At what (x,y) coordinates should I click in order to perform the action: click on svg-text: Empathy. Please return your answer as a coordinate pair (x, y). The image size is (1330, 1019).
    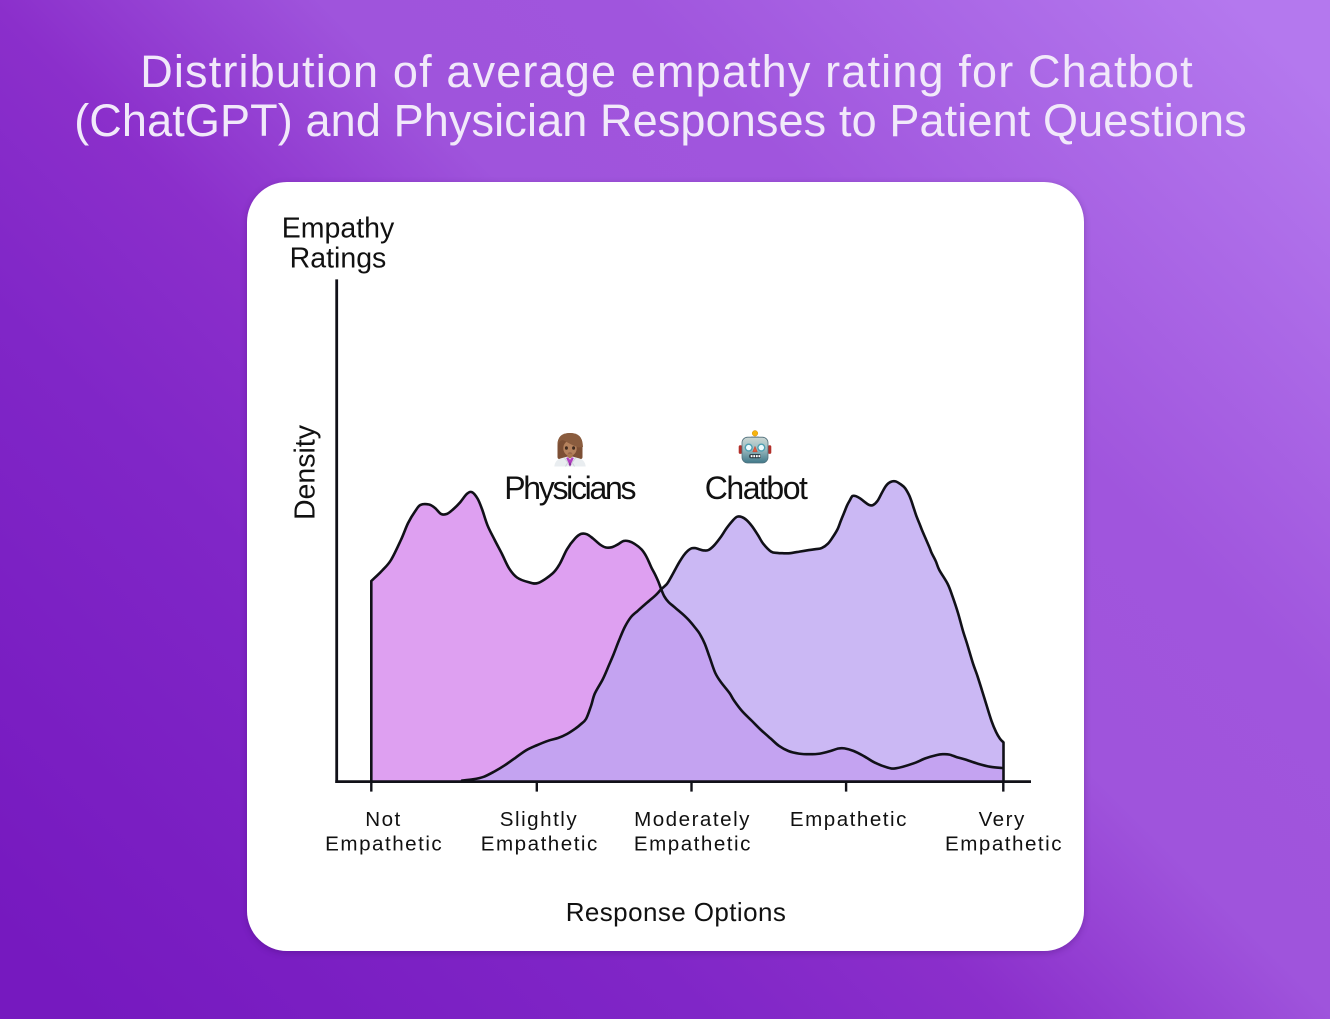
    Looking at the image, I should click on (338, 229).